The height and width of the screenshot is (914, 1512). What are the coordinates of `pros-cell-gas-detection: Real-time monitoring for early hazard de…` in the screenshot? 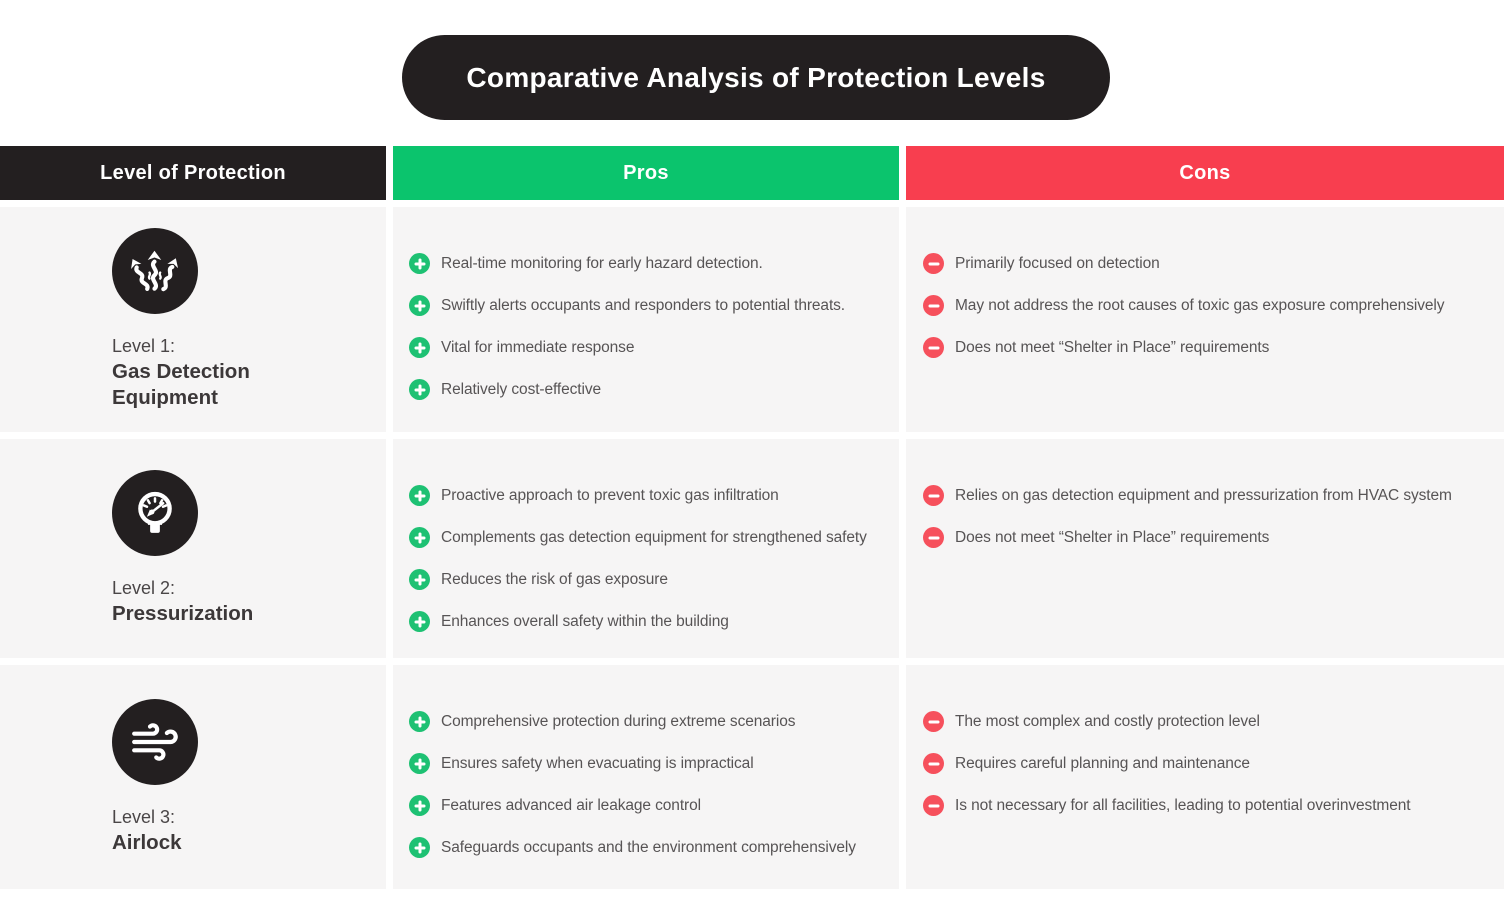 It's located at (646, 319).